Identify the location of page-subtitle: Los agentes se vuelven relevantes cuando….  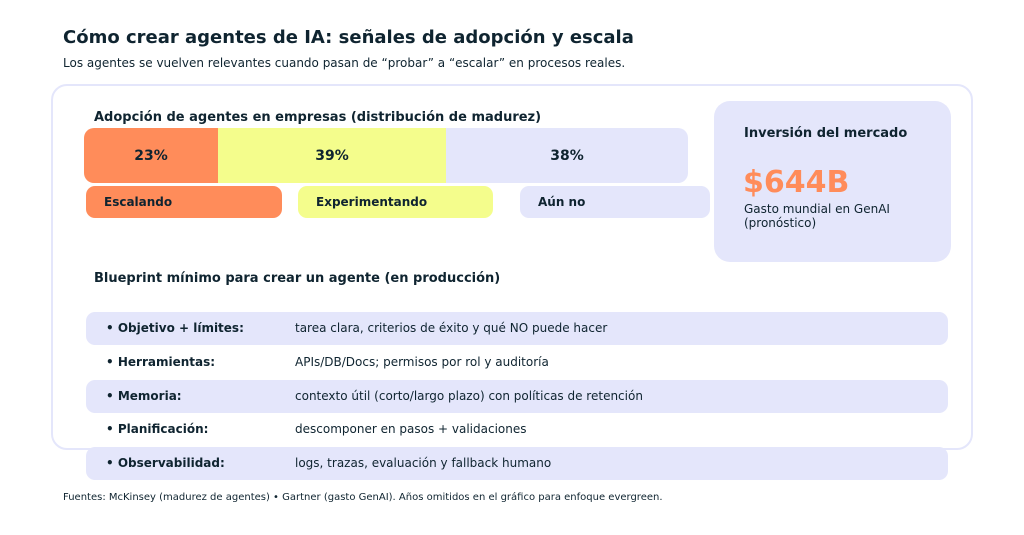
(344, 63).